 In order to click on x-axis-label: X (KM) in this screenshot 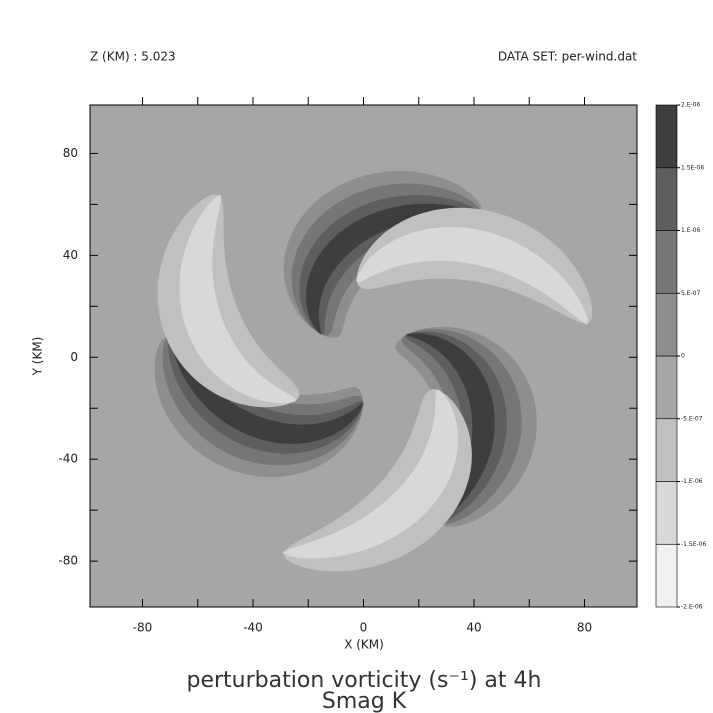, I will do `click(364, 645)`.